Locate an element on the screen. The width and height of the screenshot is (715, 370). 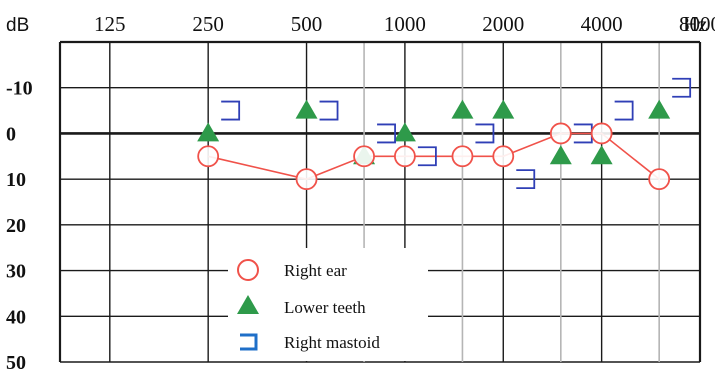
y-tick-label: 50 is located at coordinates (16, 361).